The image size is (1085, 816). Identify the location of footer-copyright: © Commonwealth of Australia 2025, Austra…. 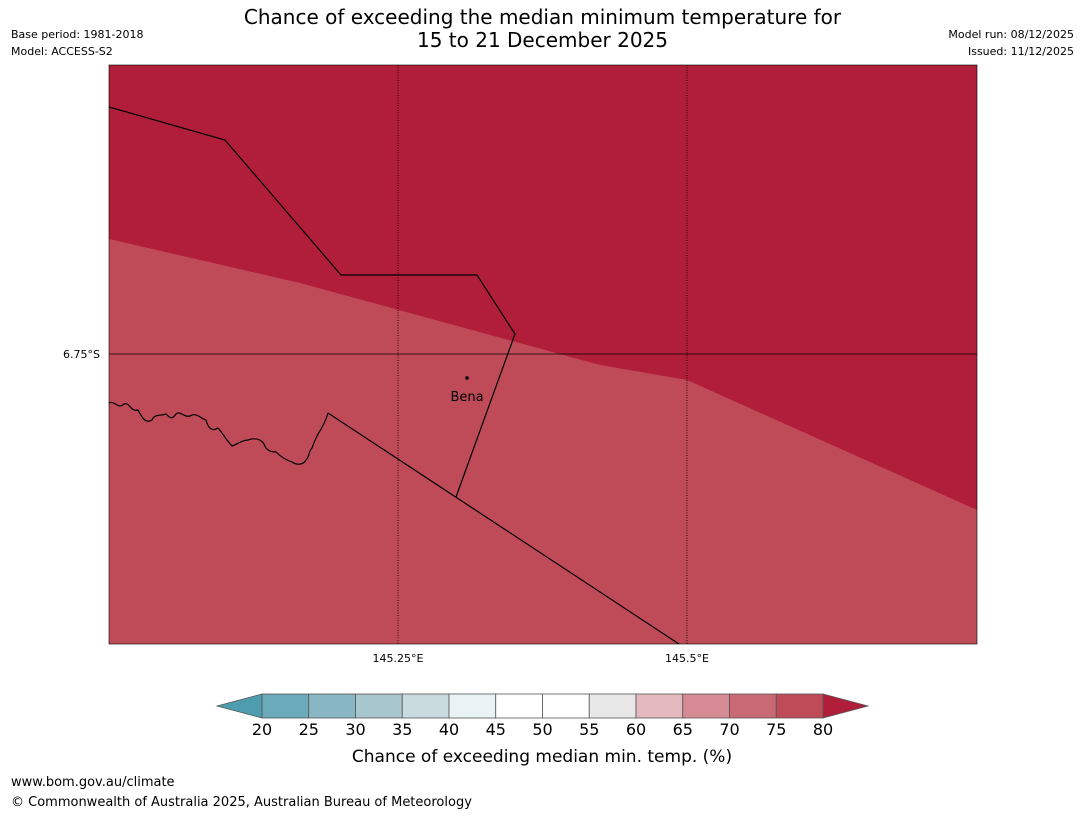
(241, 802).